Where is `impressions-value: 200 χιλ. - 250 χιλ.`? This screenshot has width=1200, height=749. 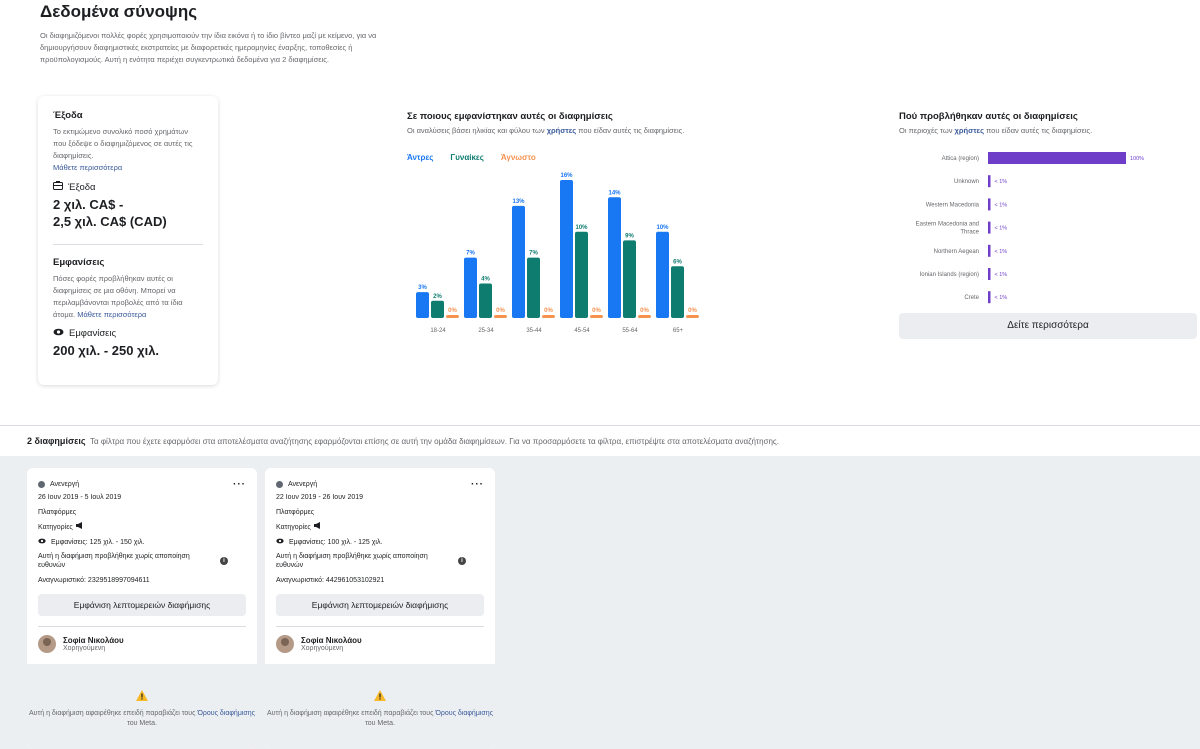 impressions-value: 200 χιλ. - 250 χιλ. is located at coordinates (106, 350).